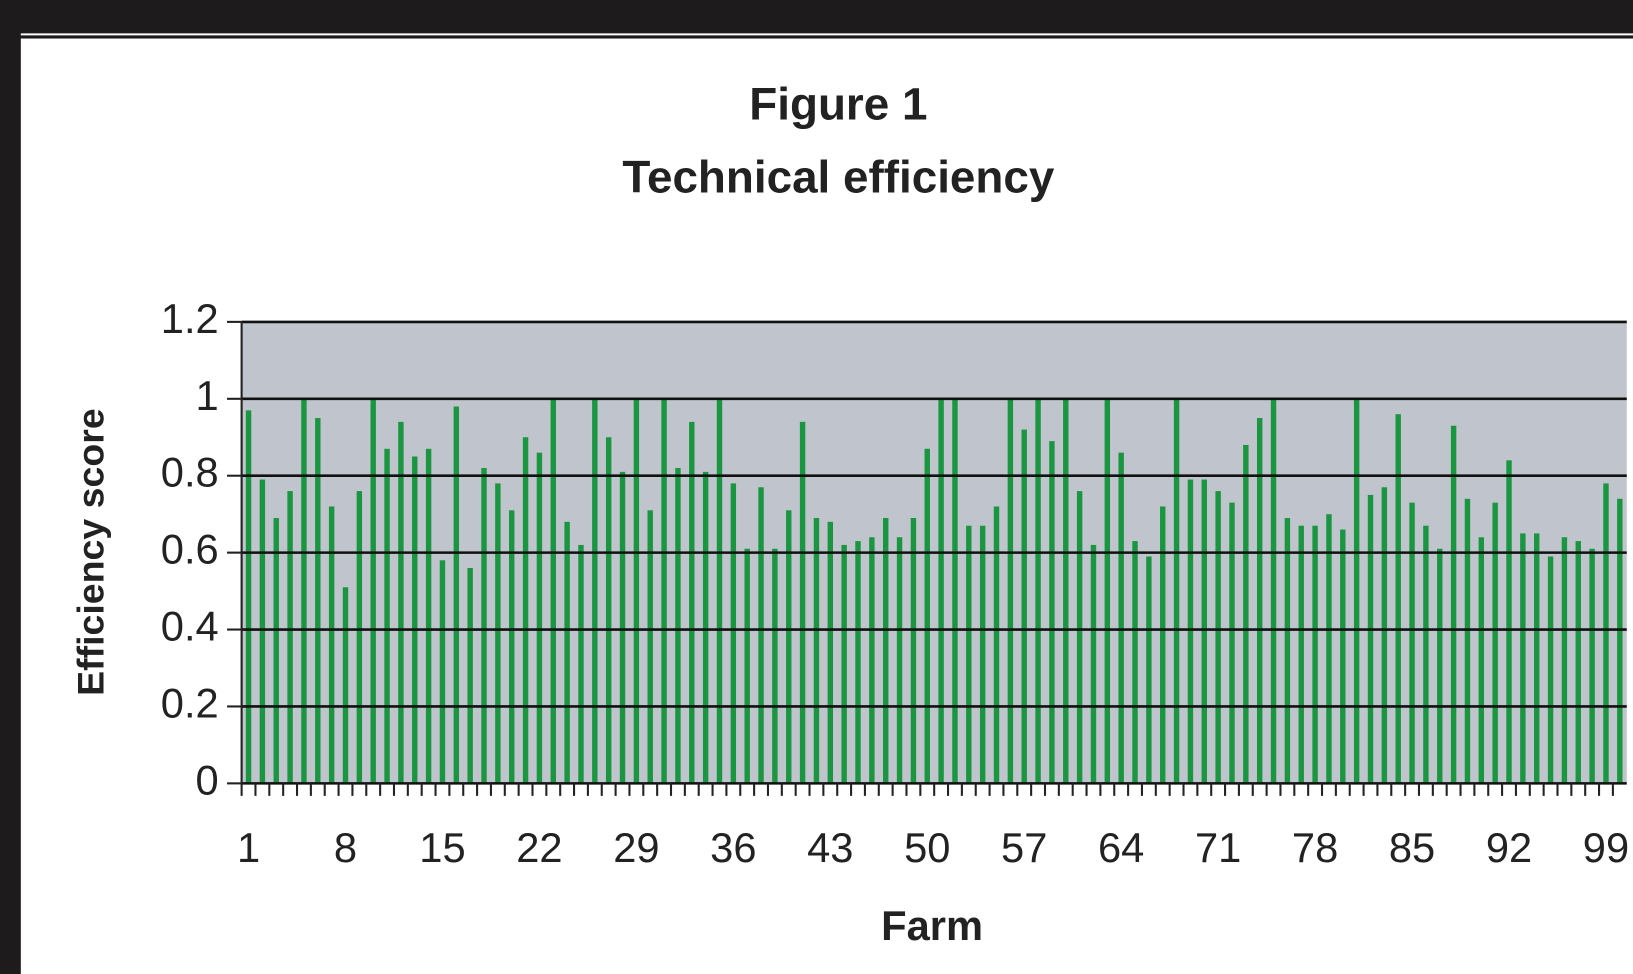  What do you see at coordinates (190, 626) in the screenshot?
I see `y-tick-label: 0.4` at bounding box center [190, 626].